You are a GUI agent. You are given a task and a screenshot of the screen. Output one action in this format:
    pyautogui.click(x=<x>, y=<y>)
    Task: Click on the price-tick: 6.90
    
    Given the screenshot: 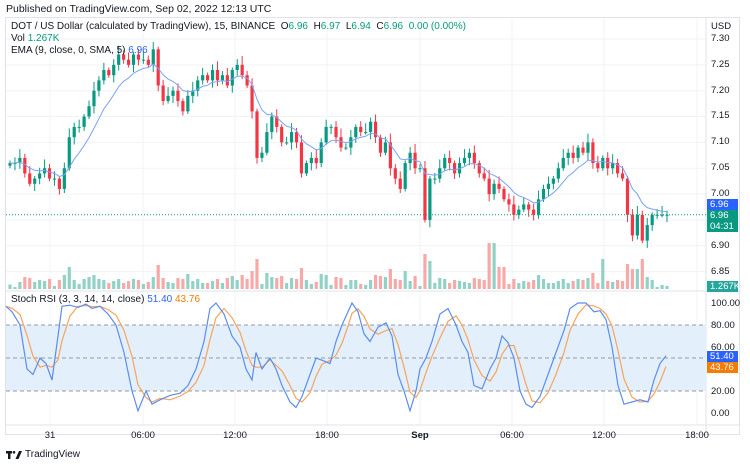 What is the action you would take?
    pyautogui.click(x=720, y=245)
    